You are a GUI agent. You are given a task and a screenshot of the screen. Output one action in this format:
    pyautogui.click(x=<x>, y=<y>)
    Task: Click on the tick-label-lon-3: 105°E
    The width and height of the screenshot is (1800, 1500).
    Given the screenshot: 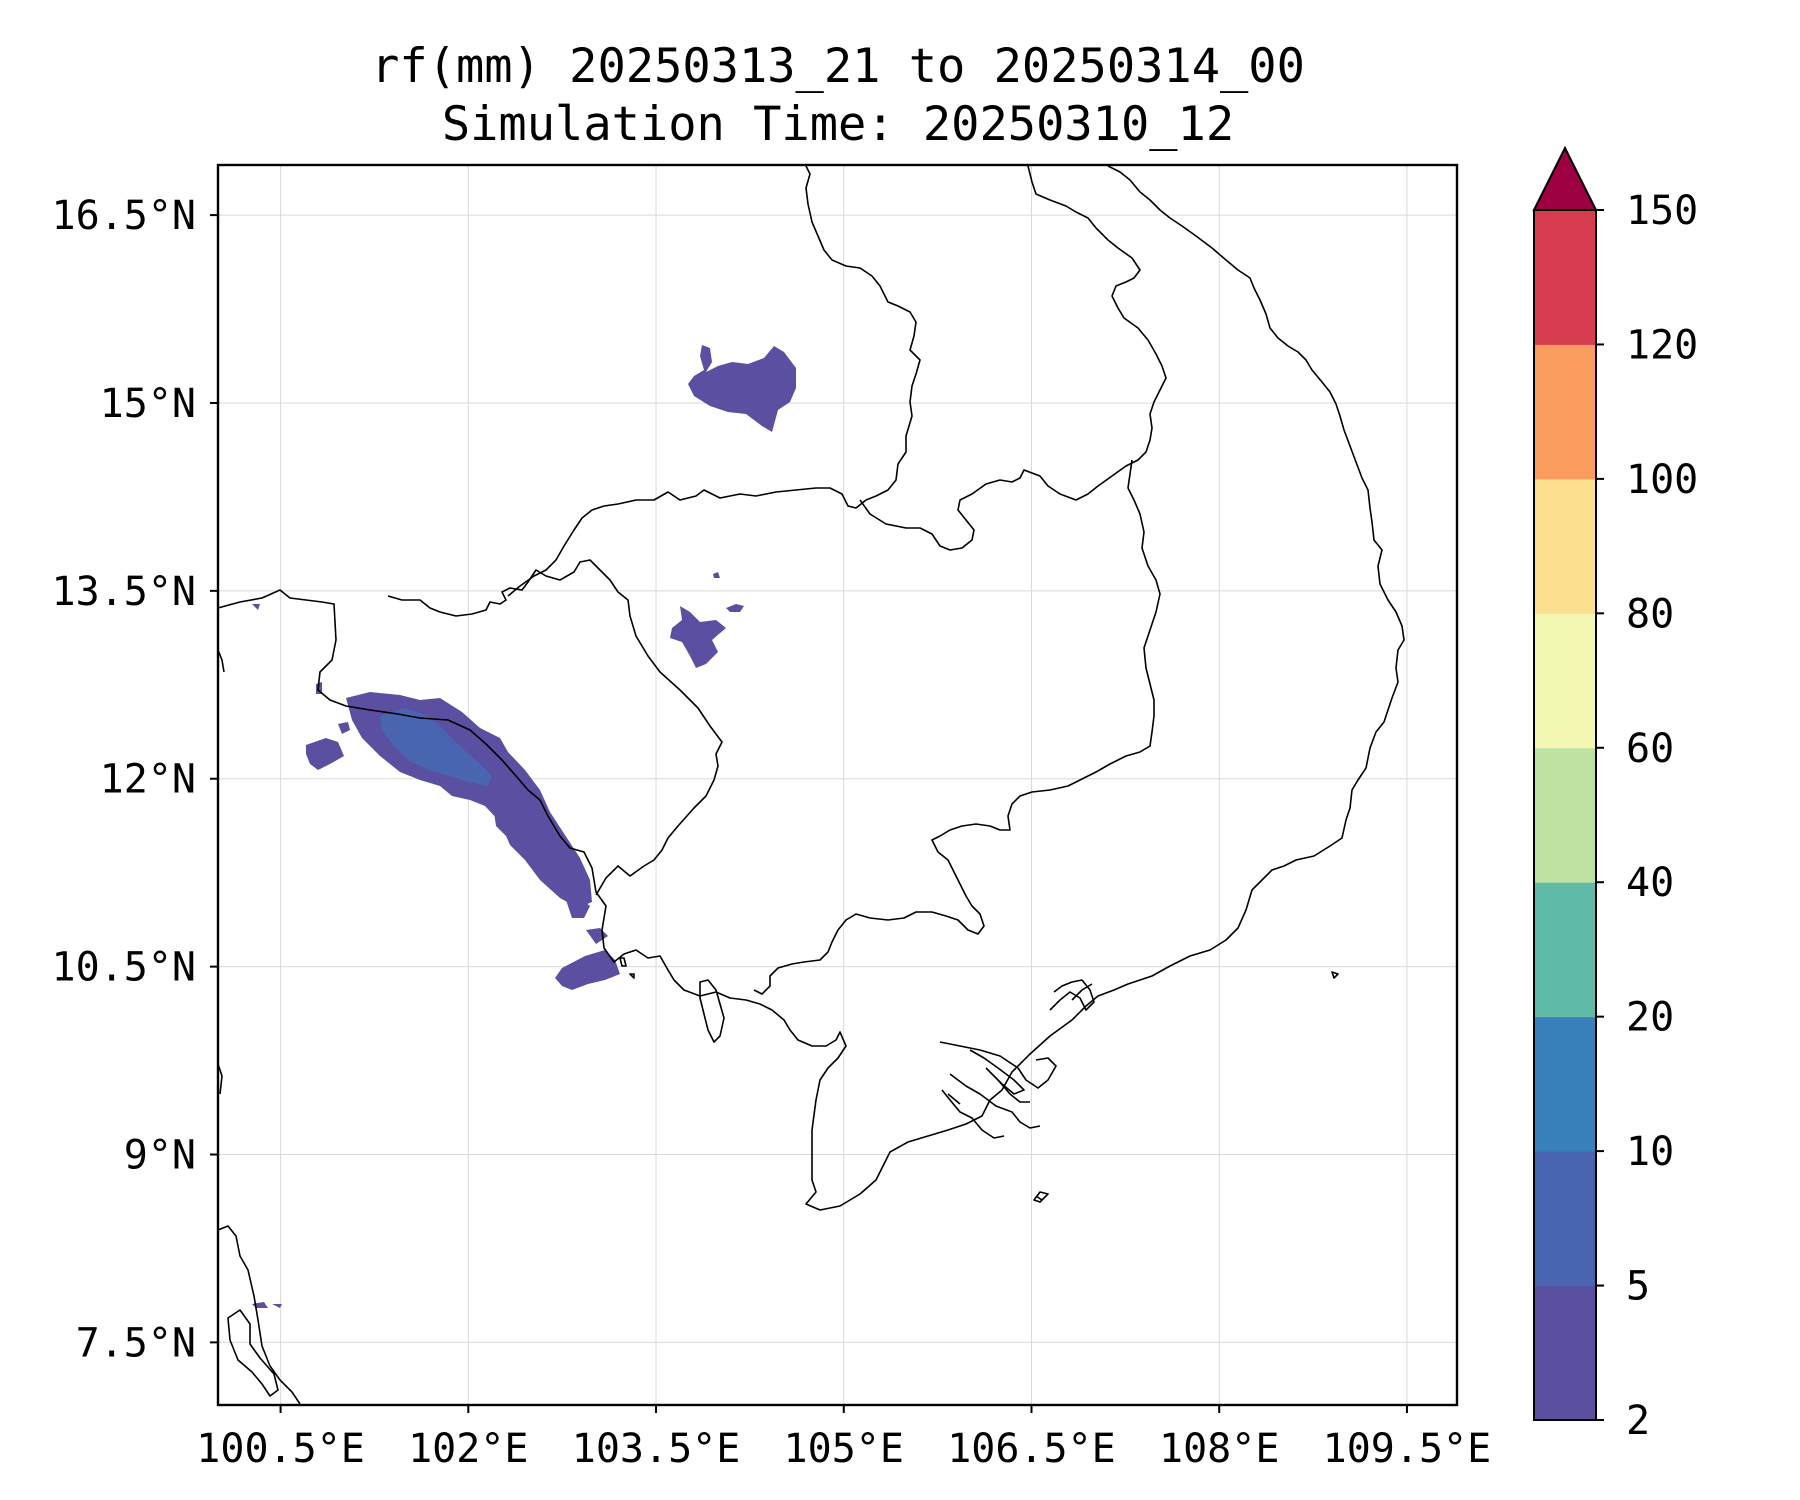 What is the action you would take?
    pyautogui.click(x=844, y=1449)
    